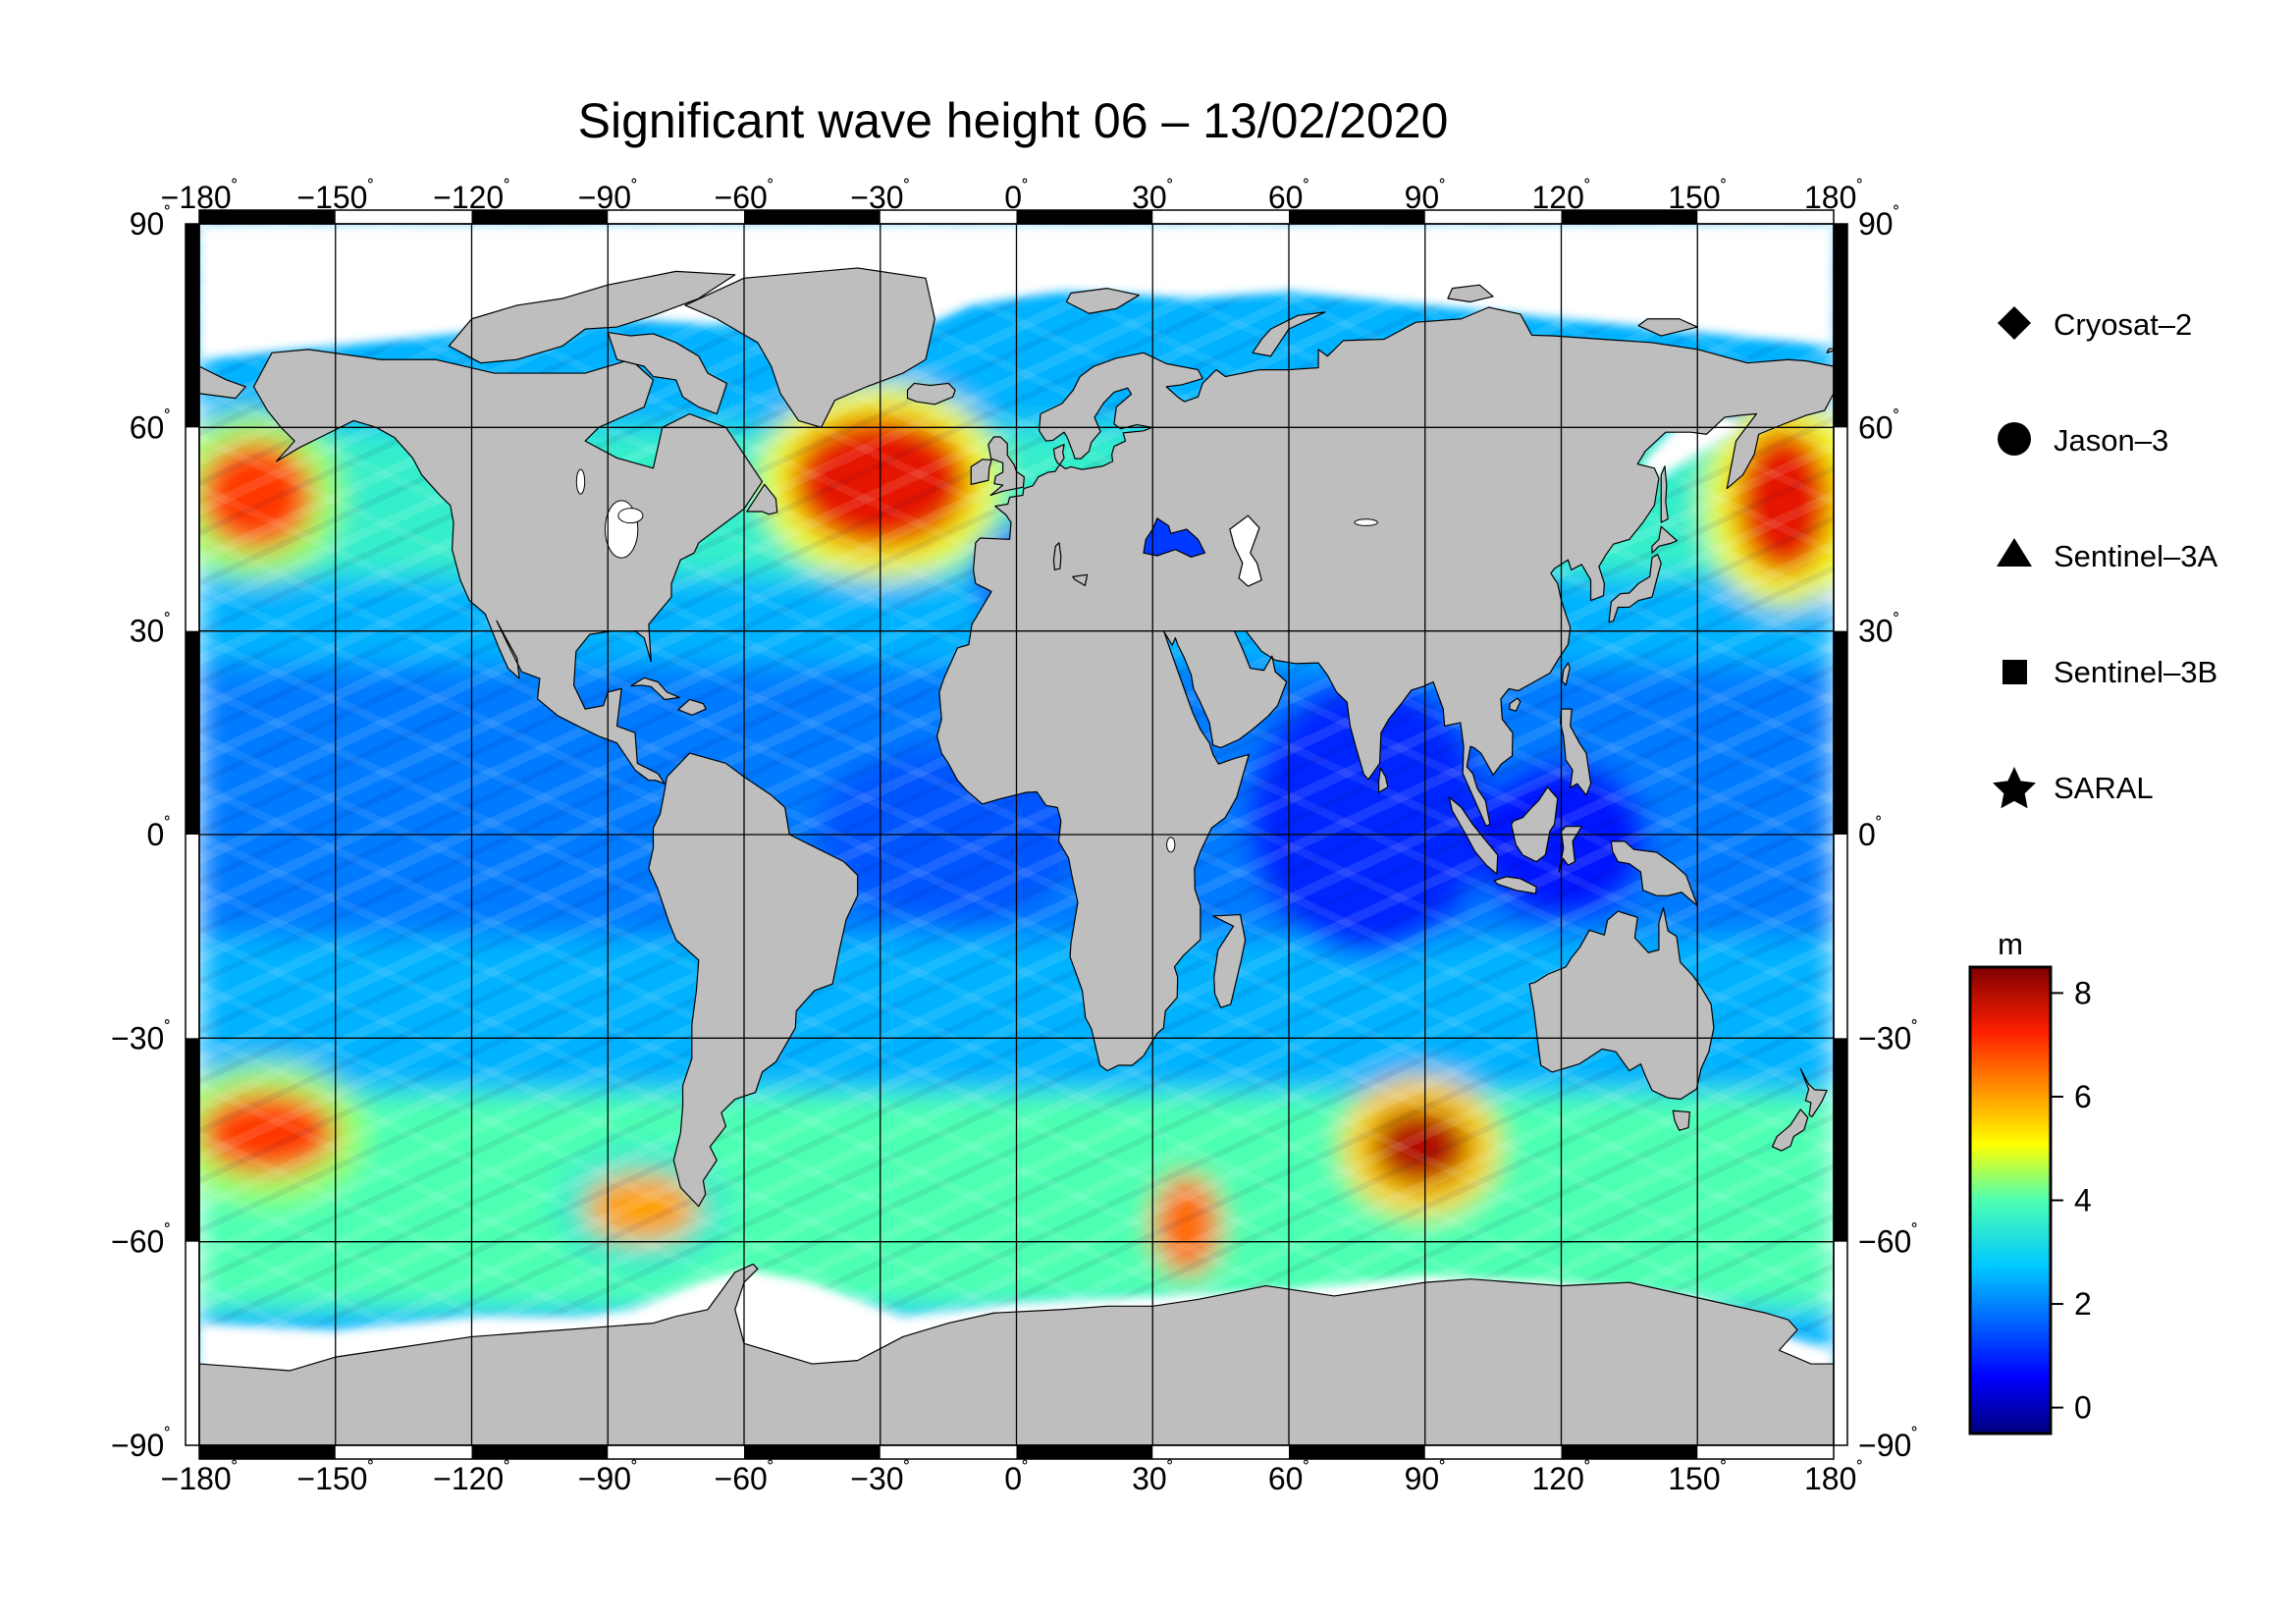  I want to click on lon-tick-label-bottom: −30˚, so click(880, 1477).